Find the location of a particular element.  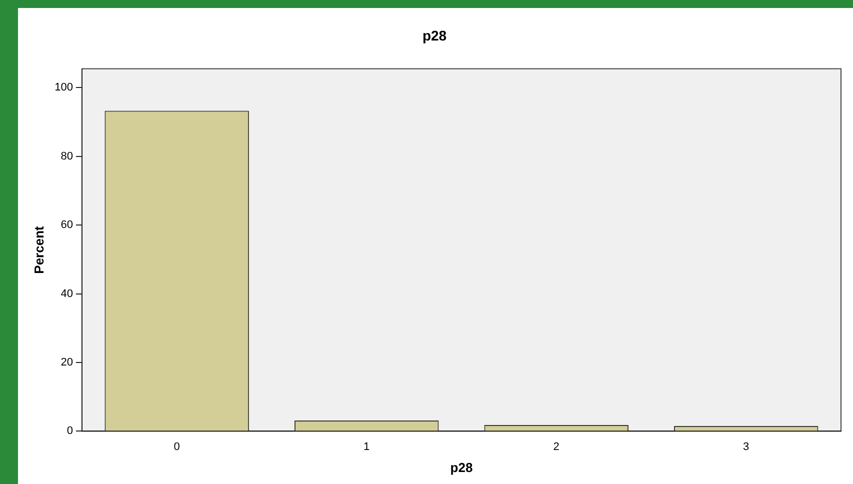

y-axis-title: Percent is located at coordinates (38, 249).